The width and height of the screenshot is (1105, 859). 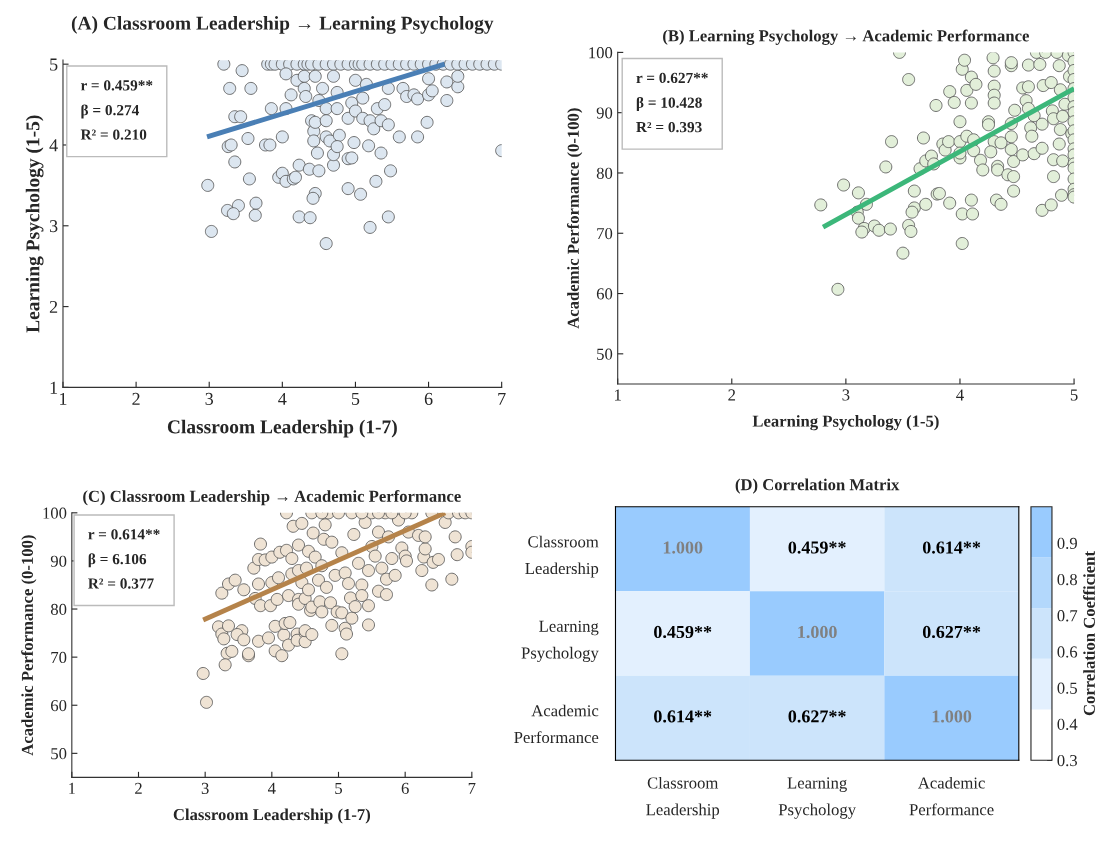 I want to click on x-tick-label: Classroom Leadership, so click(x=683, y=797).